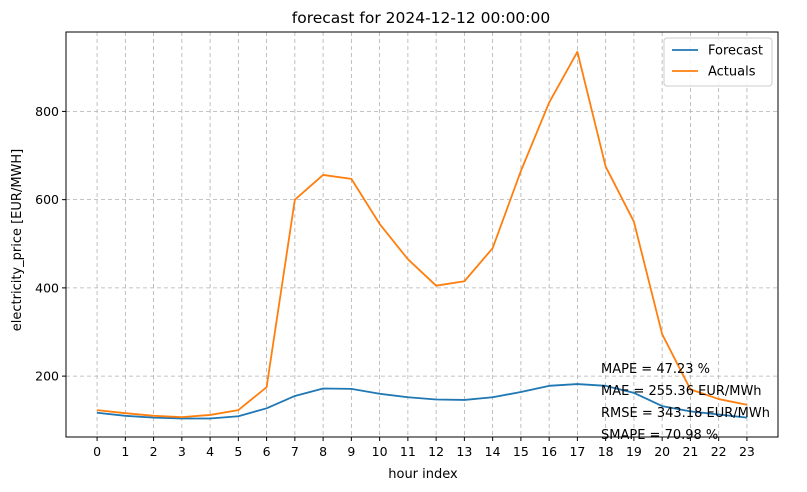 The height and width of the screenshot is (492, 807). I want to click on x-axis-label: hour index, so click(423, 474).